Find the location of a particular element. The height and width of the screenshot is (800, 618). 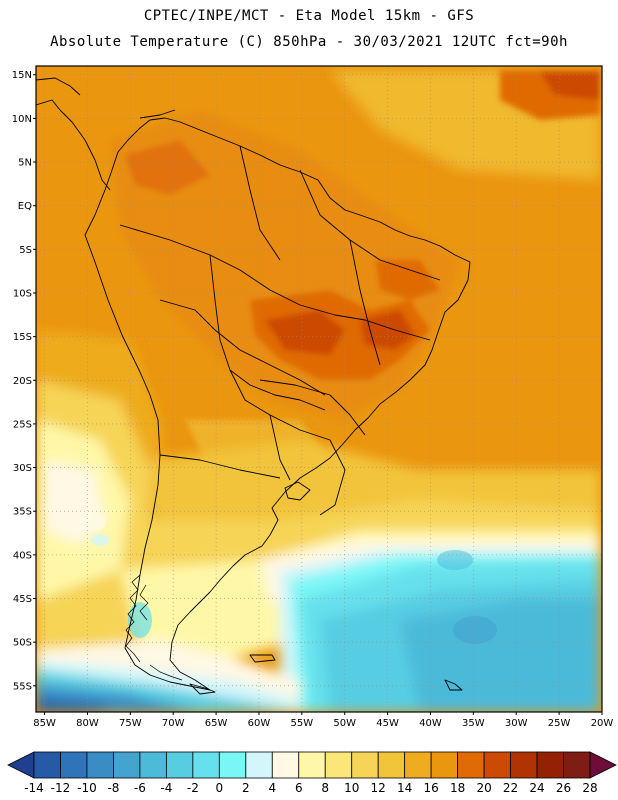

colorbar-label: 24 is located at coordinates (536, 788).